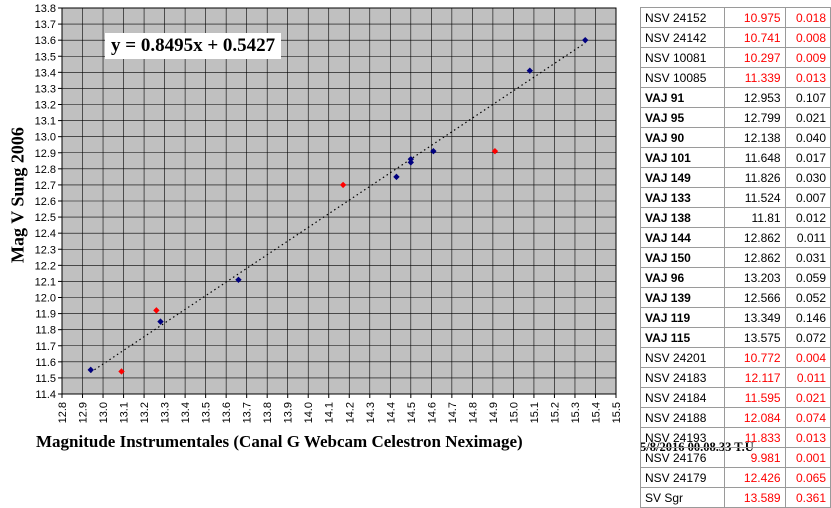 The height and width of the screenshot is (508, 831). What do you see at coordinates (807, 17) in the screenshot?
I see `error-cell: 0.018` at bounding box center [807, 17].